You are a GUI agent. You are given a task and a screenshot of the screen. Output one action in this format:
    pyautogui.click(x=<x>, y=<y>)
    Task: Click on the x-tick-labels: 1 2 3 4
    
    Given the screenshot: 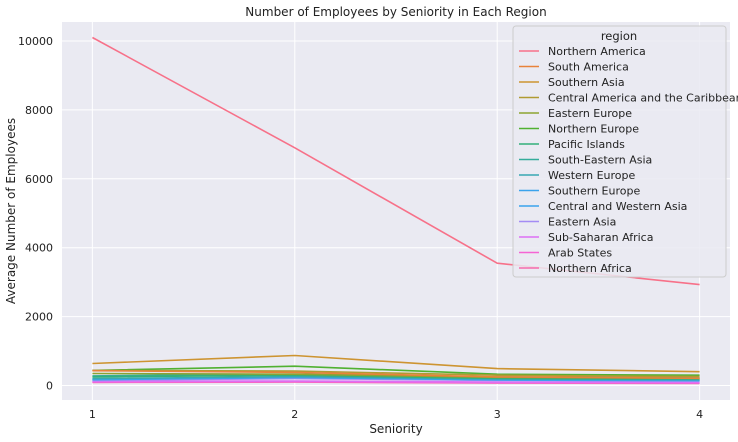 What is the action you would take?
    pyautogui.click(x=396, y=414)
    